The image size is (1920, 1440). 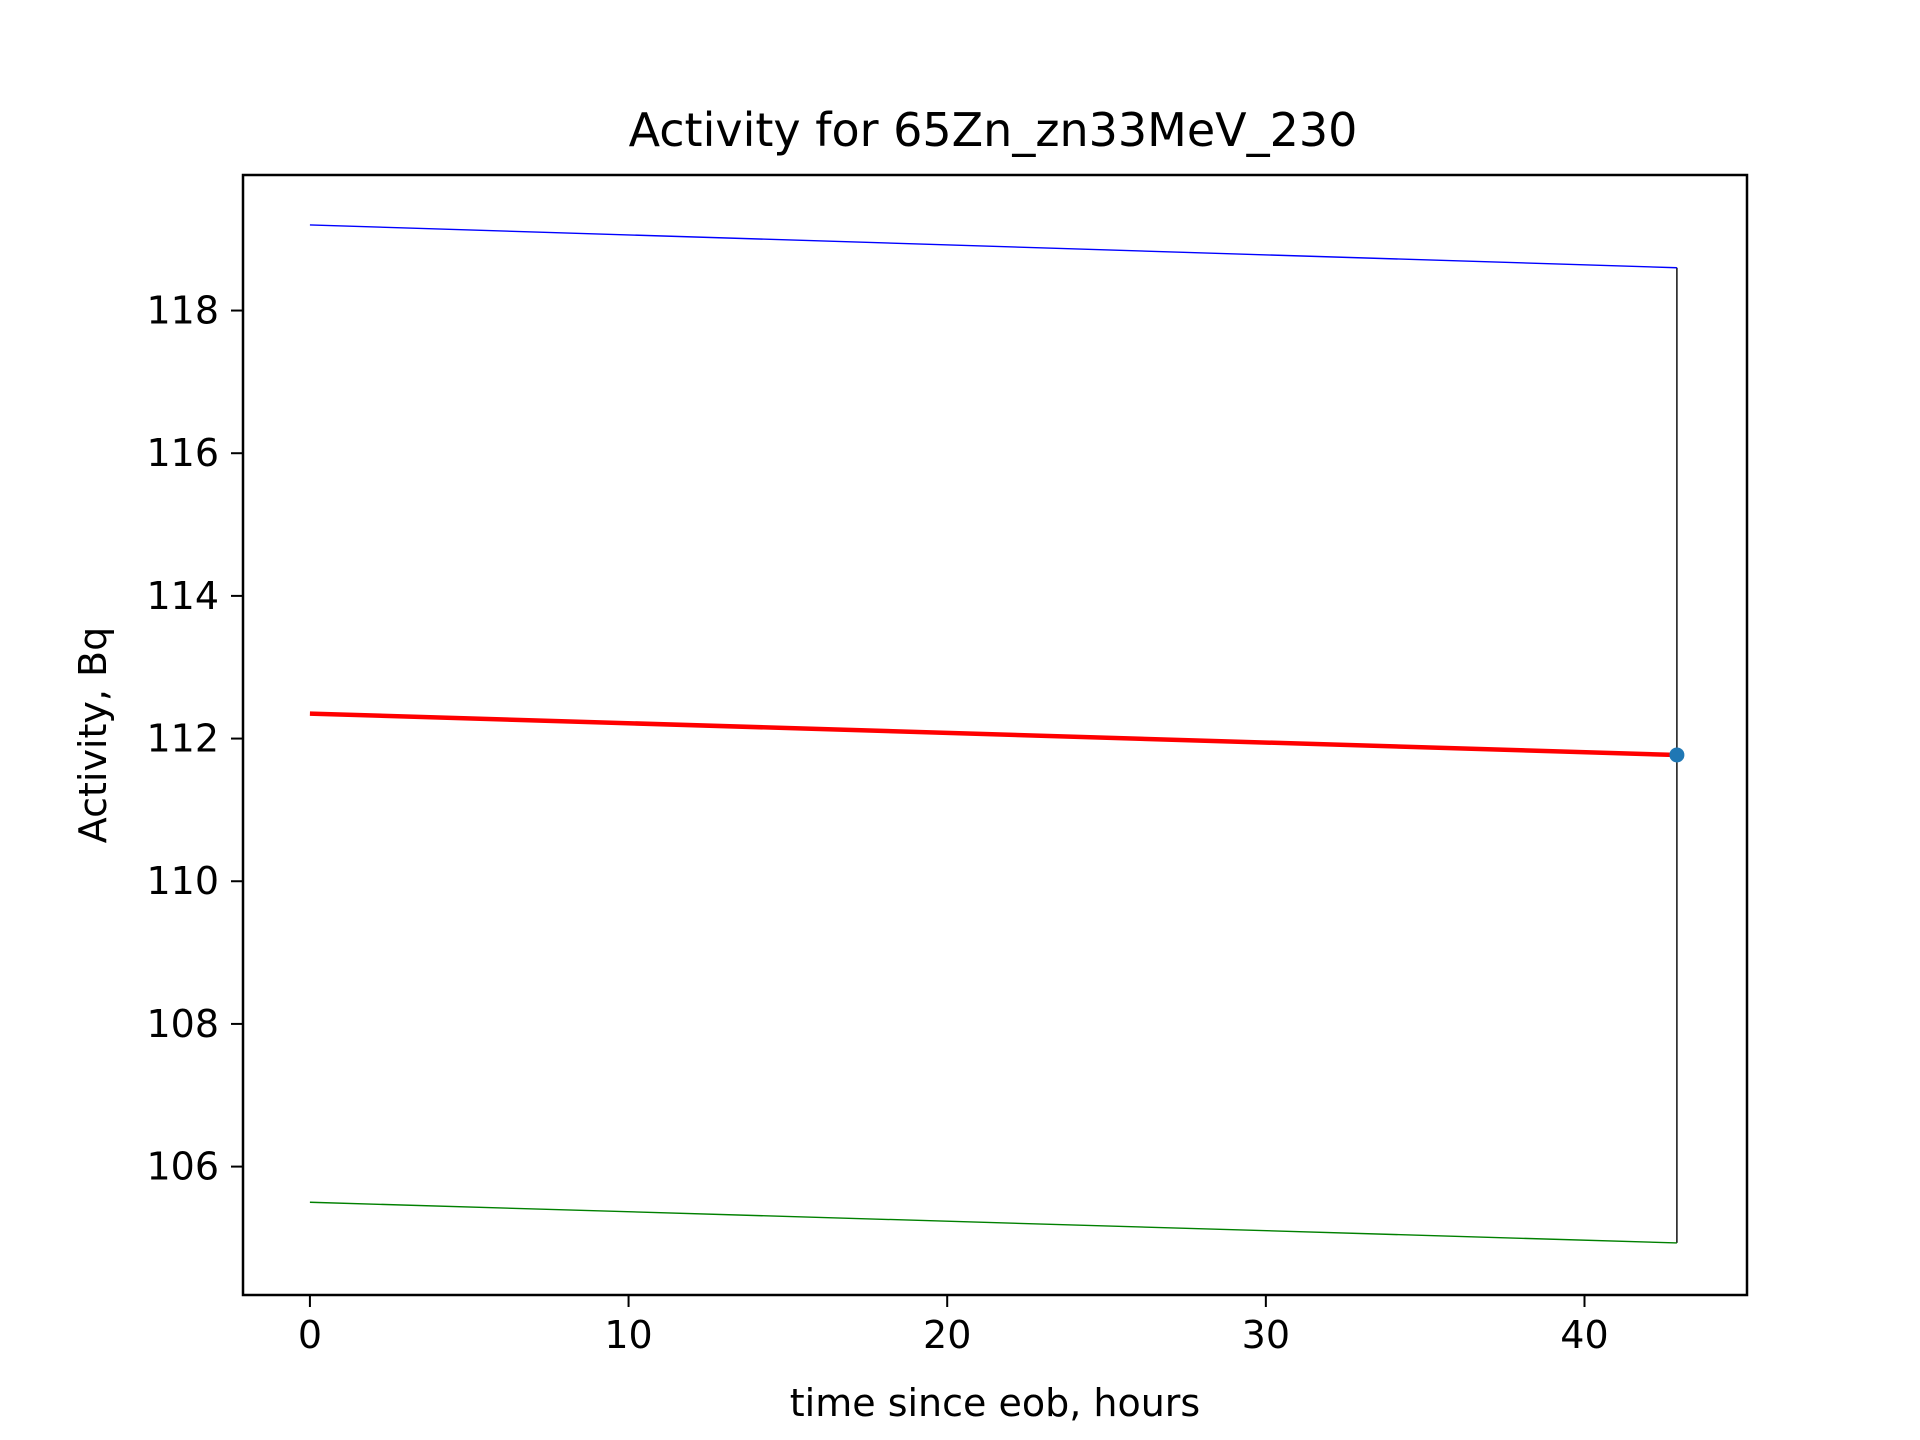 I want to click on x-tick-label: 20, so click(x=947, y=1335).